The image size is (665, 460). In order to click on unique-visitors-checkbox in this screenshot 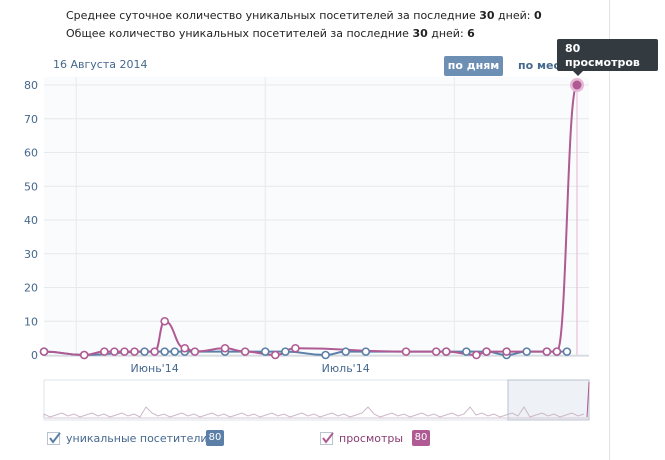, I will do `click(54, 438)`.